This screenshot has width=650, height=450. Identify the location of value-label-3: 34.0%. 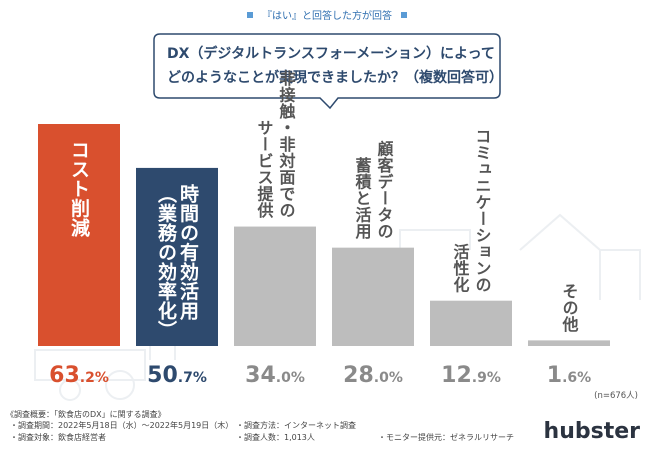
(275, 375).